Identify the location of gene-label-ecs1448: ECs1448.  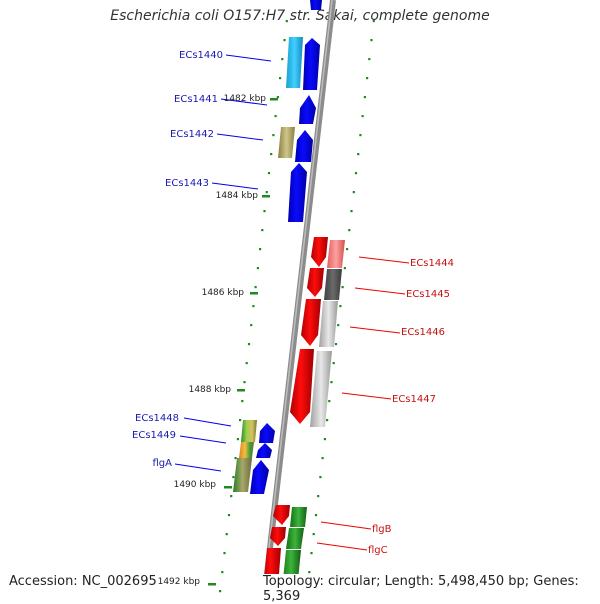
(157, 418).